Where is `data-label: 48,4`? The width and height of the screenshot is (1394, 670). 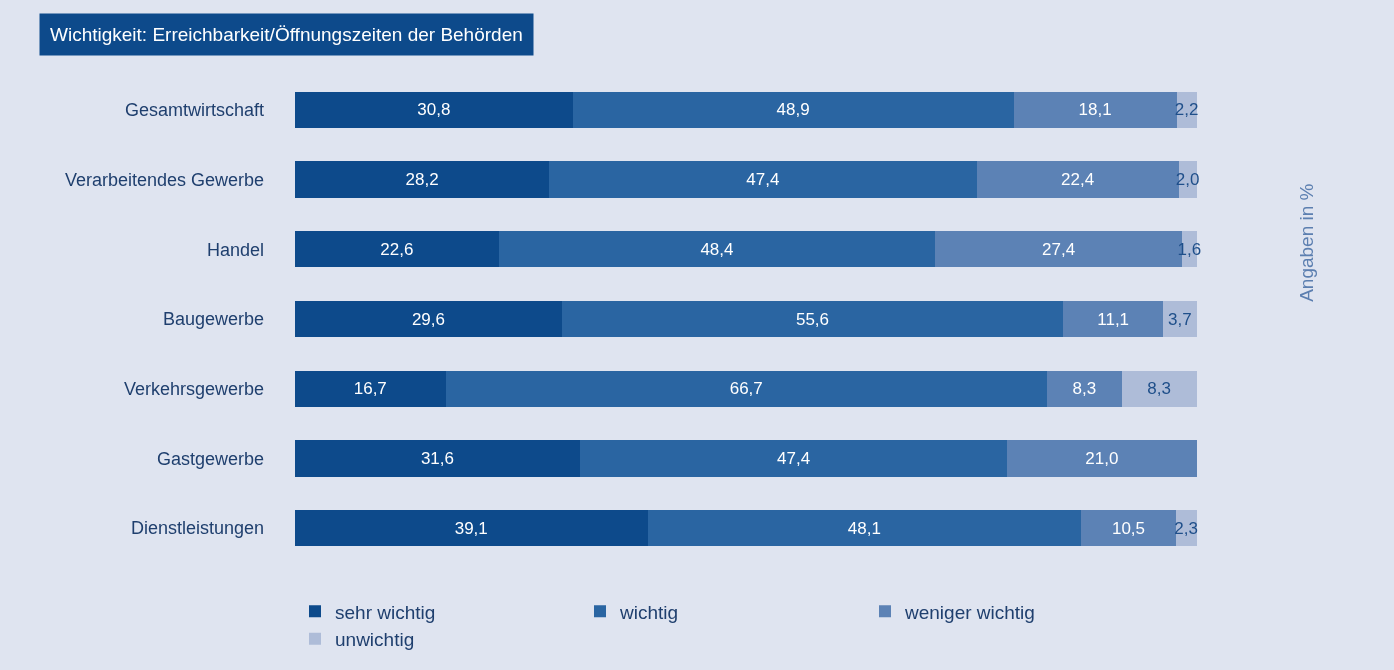 data-label: 48,4 is located at coordinates (717, 249).